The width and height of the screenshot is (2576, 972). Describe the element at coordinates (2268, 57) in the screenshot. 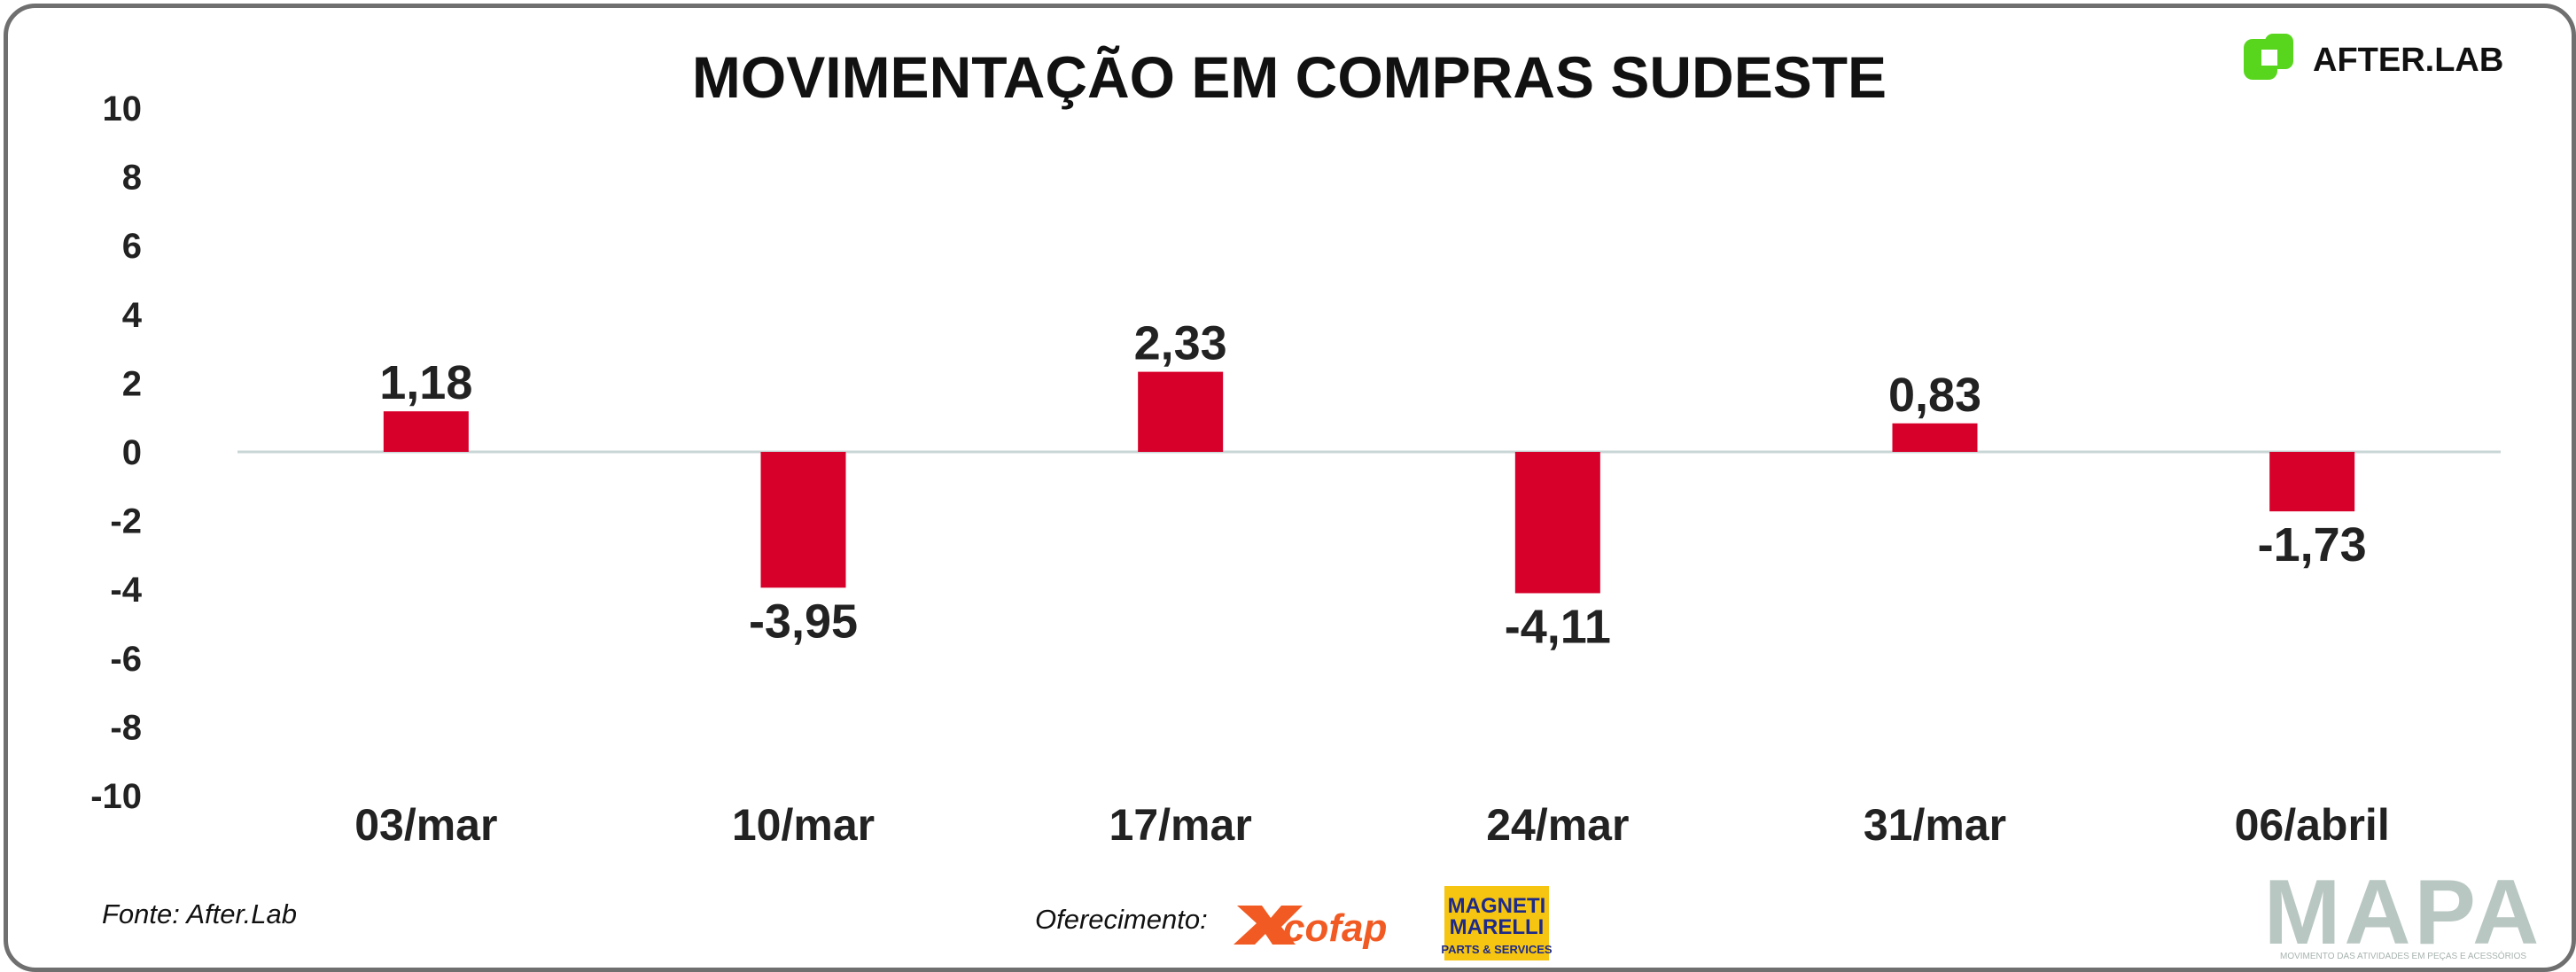

I see `afterlab-logo-mark` at that location.